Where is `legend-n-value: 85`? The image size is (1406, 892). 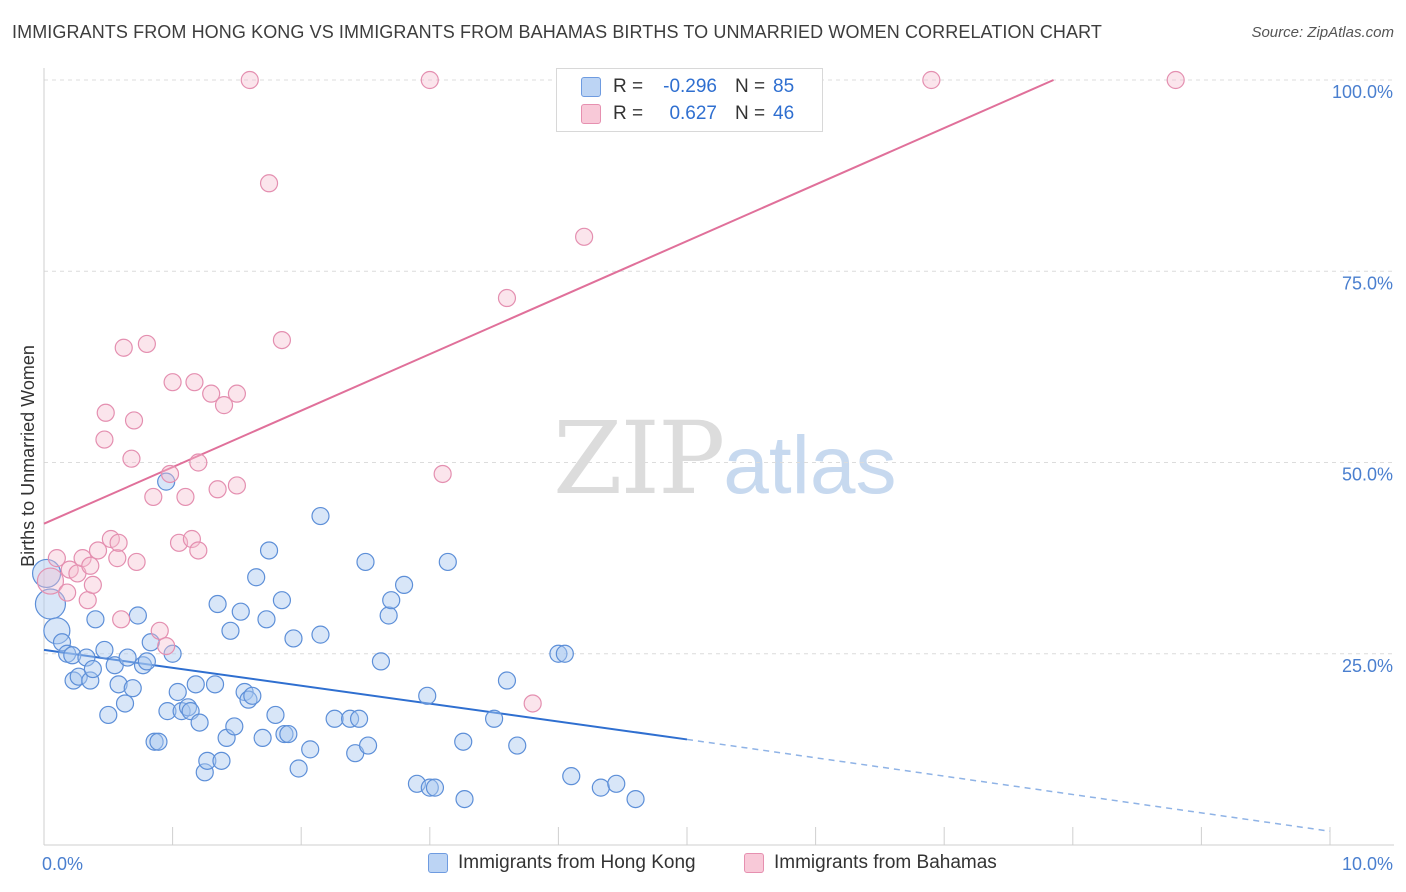
legend-n-value: 85 is located at coordinates (784, 86).